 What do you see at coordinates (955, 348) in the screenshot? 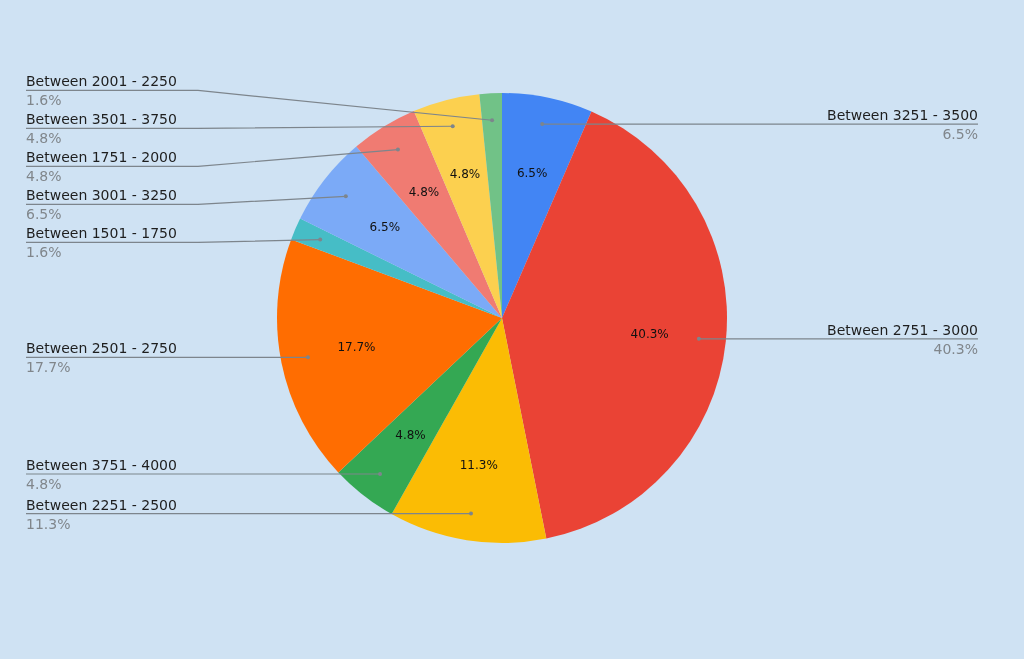
I see `text: 40.3%` at bounding box center [955, 348].